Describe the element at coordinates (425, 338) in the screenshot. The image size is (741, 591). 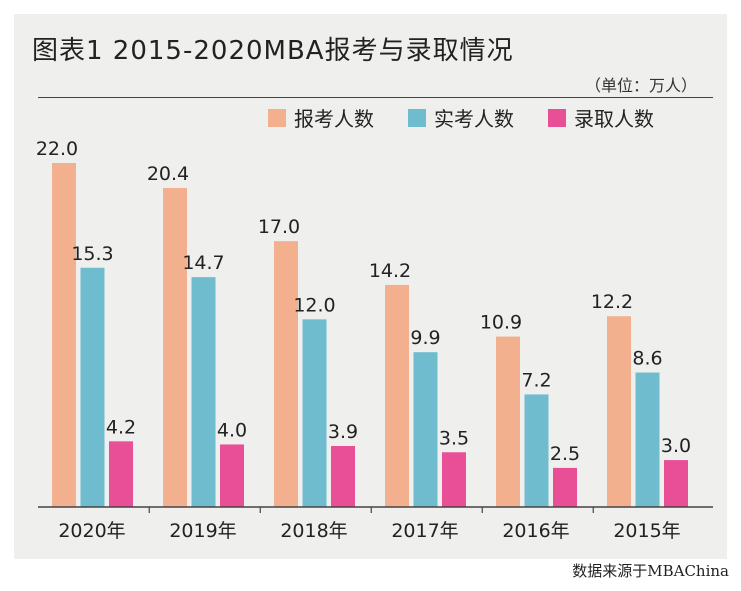
I see `data-label-examinees-3: 9.9` at that location.